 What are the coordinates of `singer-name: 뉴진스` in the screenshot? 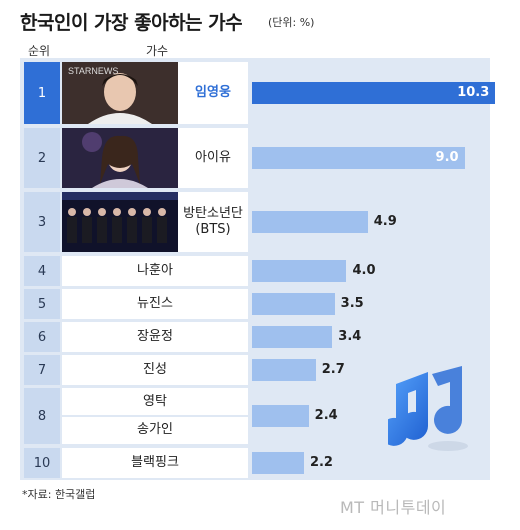 It's located at (155, 303).